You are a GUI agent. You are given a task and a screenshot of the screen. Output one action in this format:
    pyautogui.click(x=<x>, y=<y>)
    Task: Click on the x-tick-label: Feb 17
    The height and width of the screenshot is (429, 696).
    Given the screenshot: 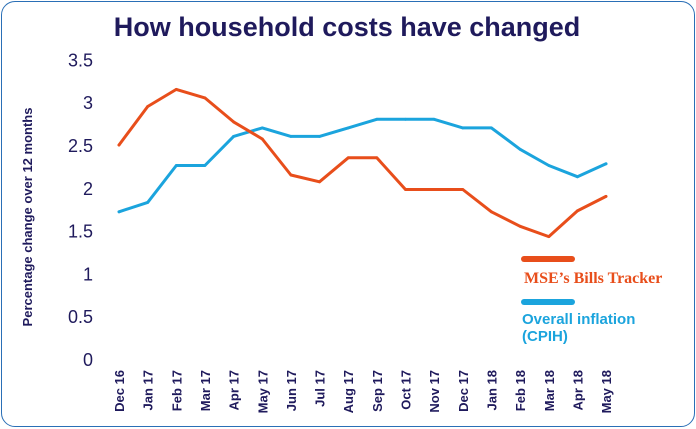 What is the action you would take?
    pyautogui.click(x=176, y=390)
    